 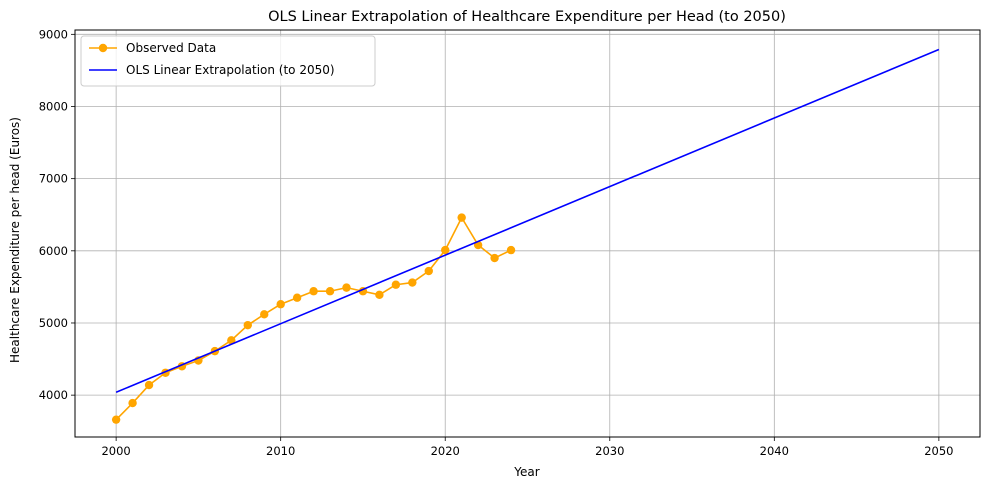 I want to click on legend-box, so click(x=228, y=61).